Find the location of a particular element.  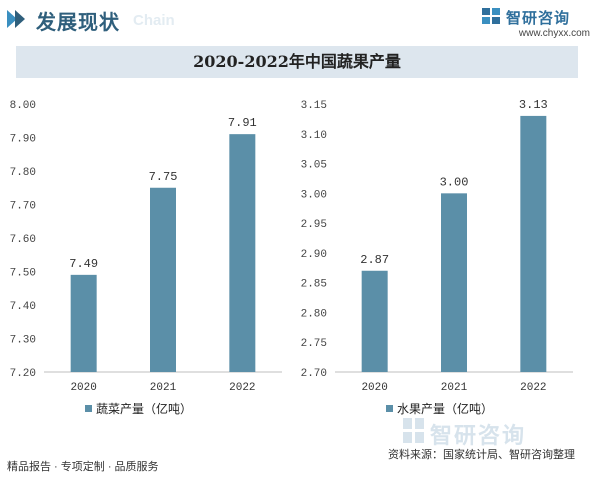

vegetable-y-tick-label: 8.00 is located at coordinates (23, 106).